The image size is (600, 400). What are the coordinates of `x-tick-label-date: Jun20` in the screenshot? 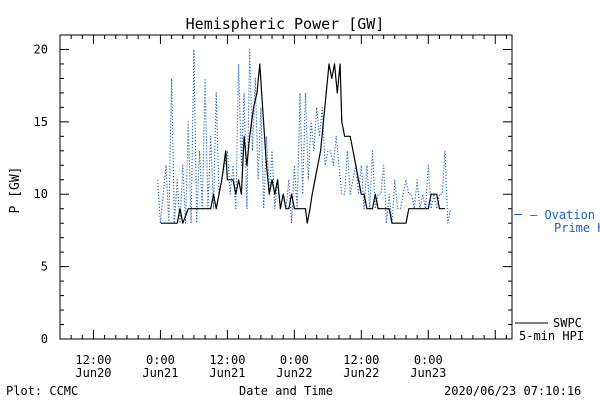 It's located at (93, 373).